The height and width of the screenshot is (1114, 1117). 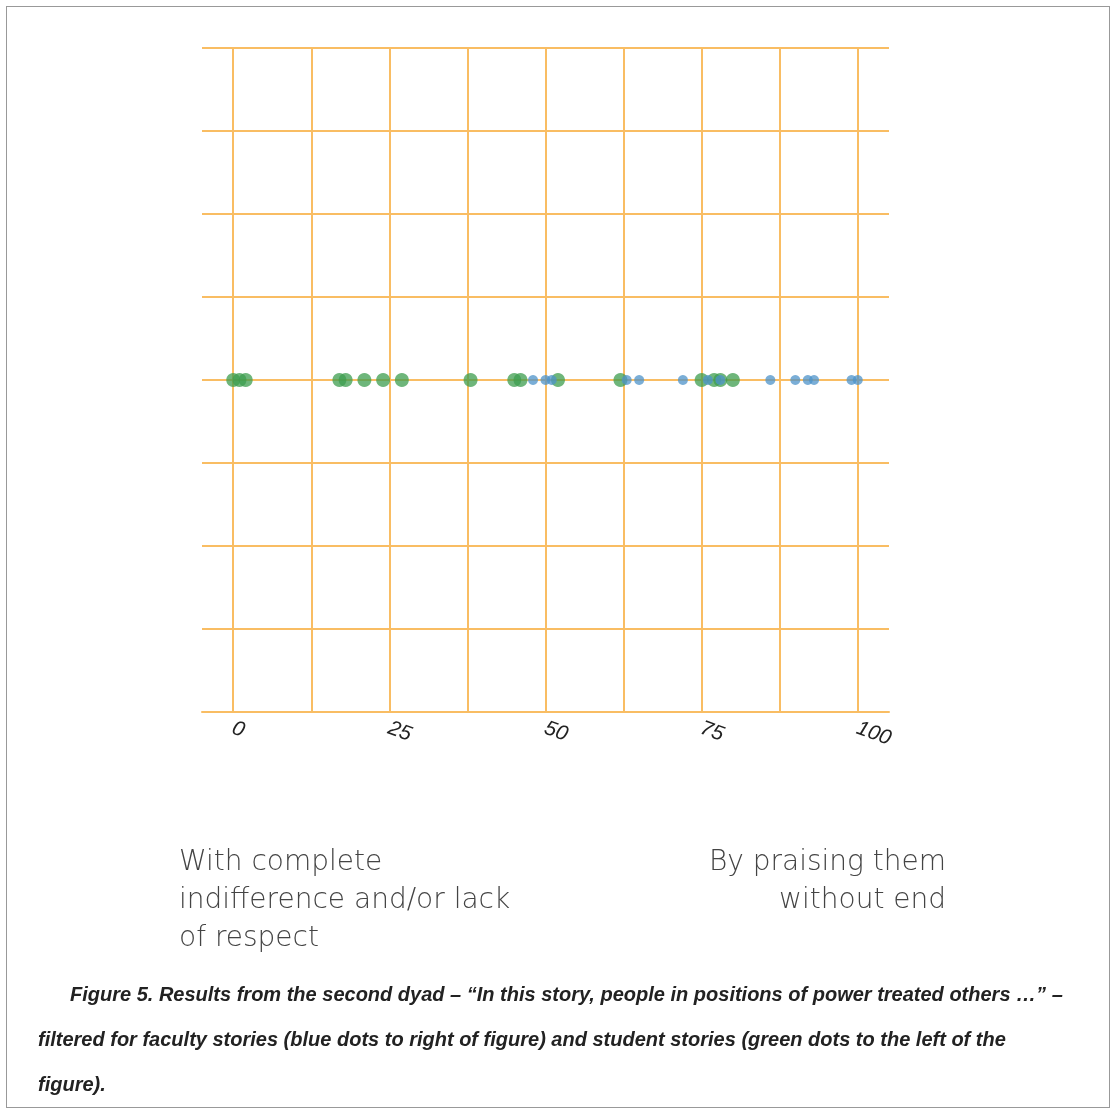 I want to click on text: With complete indifference and/or lack of respect, so click(x=345, y=899).